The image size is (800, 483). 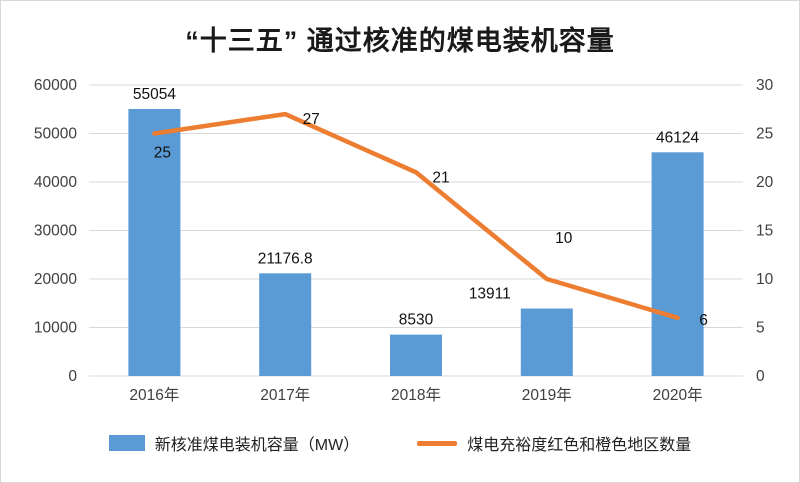 I want to click on legend-label-line: 煤电充裕度红色和橙色地区数量, so click(x=579, y=445).